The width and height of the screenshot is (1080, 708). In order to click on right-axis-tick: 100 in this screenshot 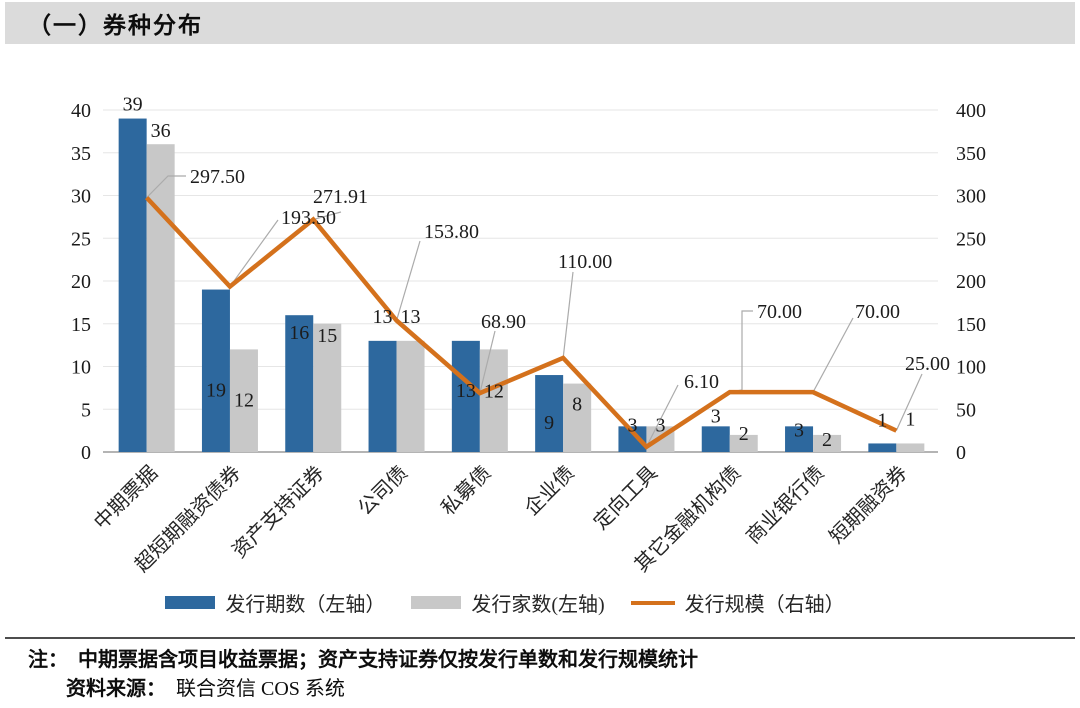, I will do `click(971, 368)`.